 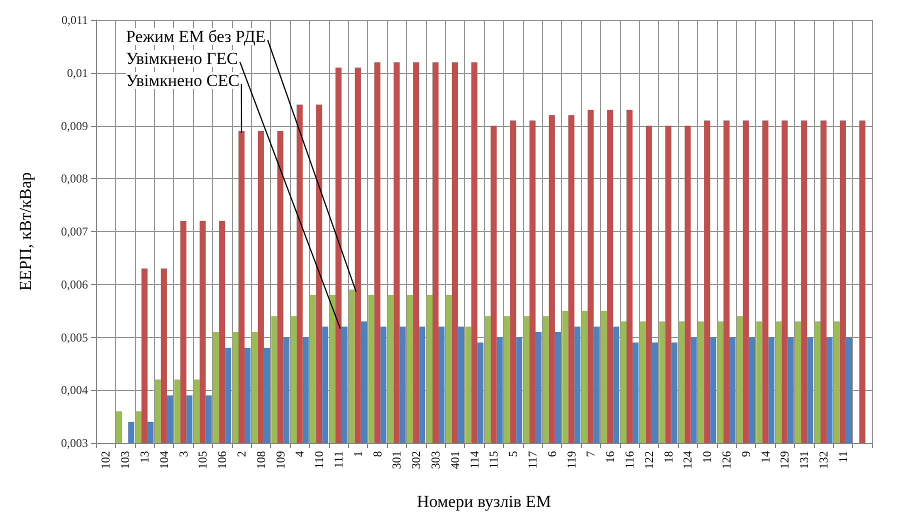 I want to click on annotation: Режим ЕМ без РДЕ, so click(x=196, y=36).